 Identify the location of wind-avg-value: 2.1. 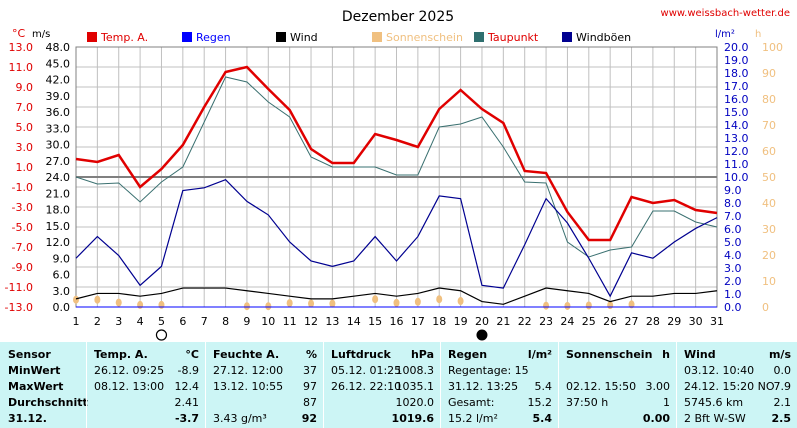
(782, 402).